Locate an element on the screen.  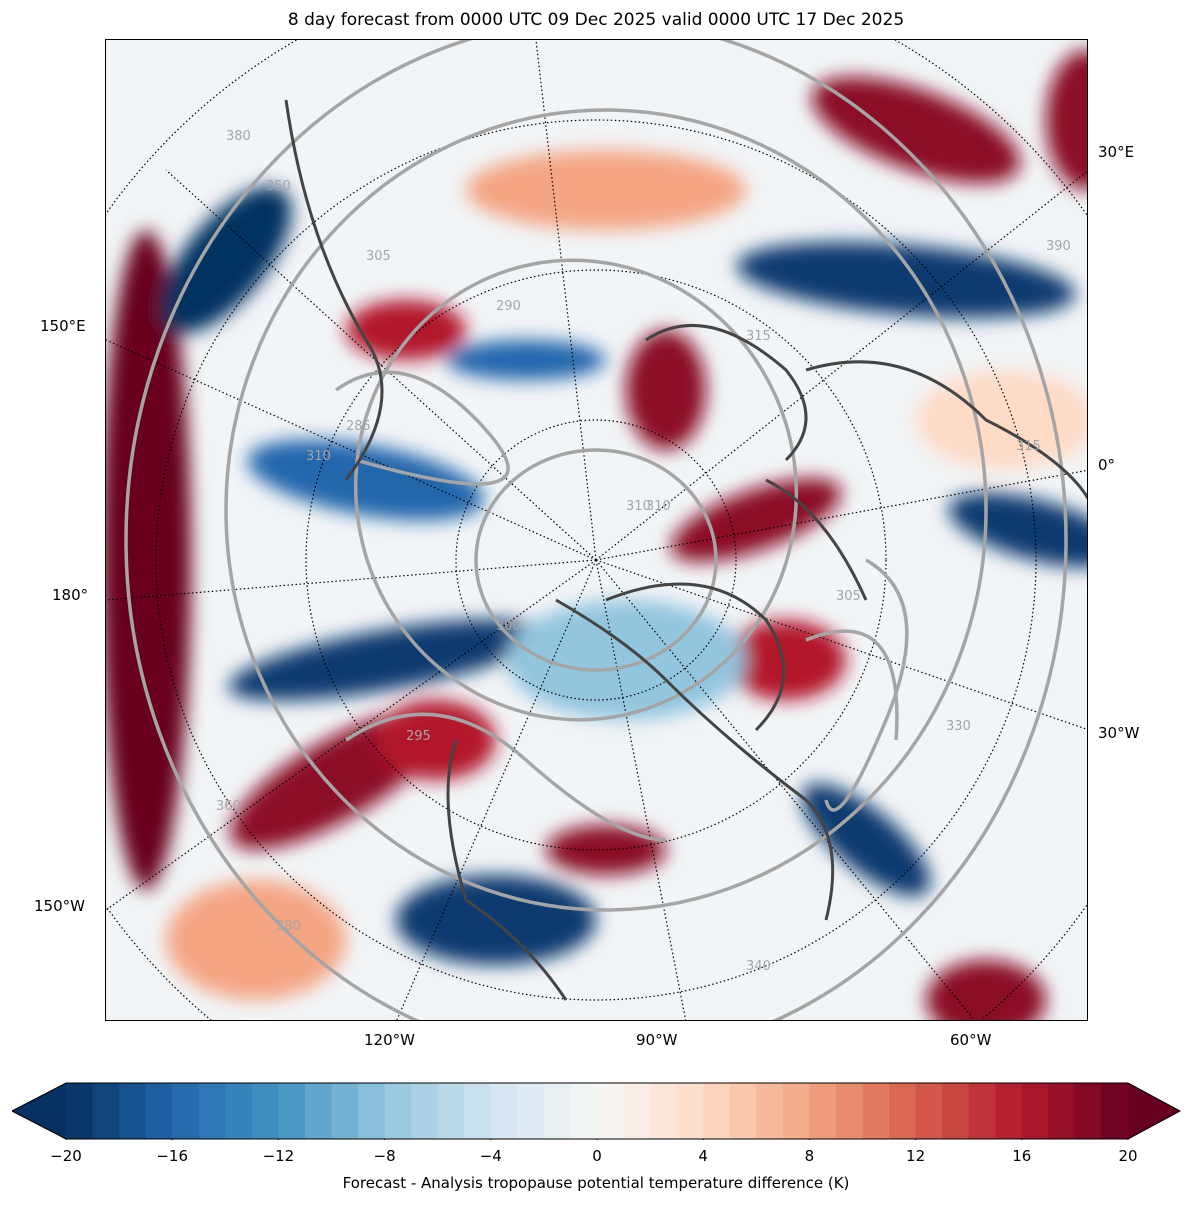
colorbar-tick-label: 8 is located at coordinates (809, 1156).